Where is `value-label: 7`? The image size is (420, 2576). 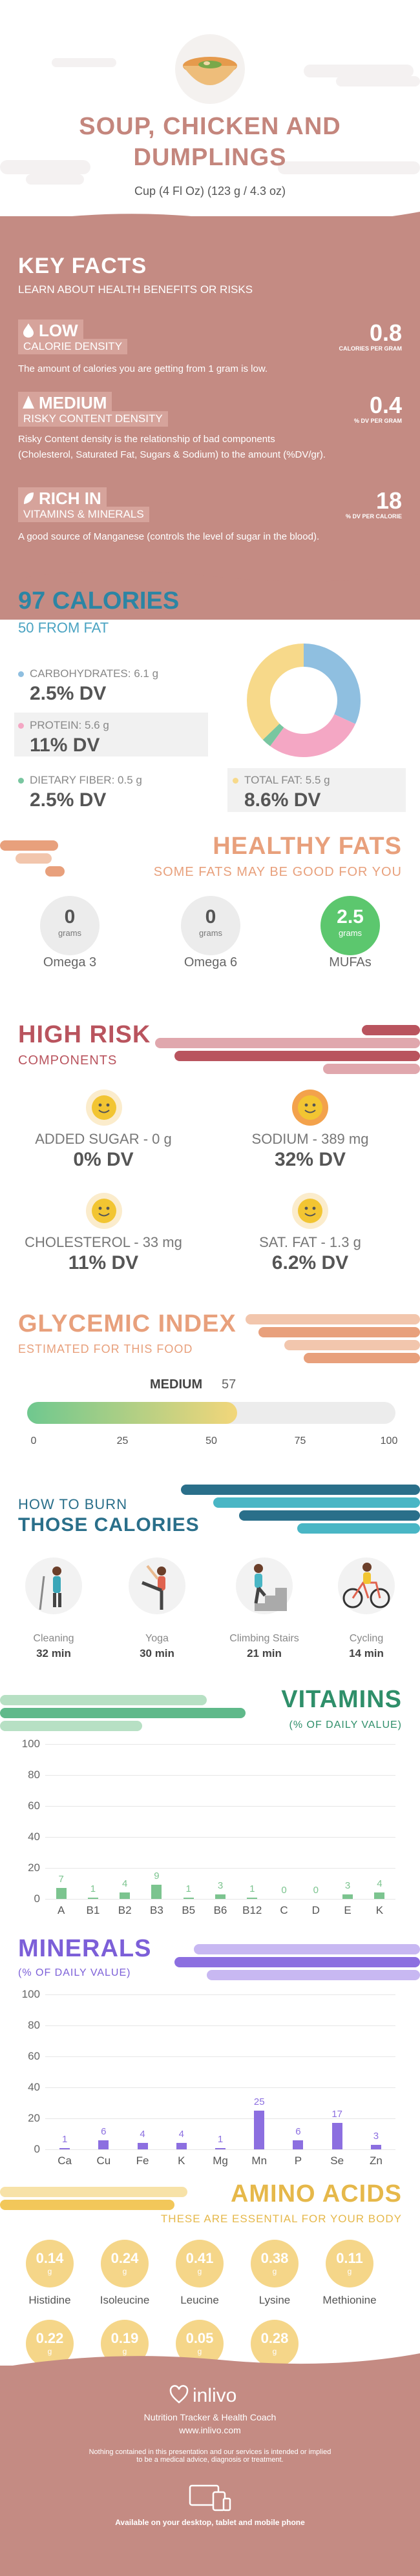 value-label: 7 is located at coordinates (61, 1879).